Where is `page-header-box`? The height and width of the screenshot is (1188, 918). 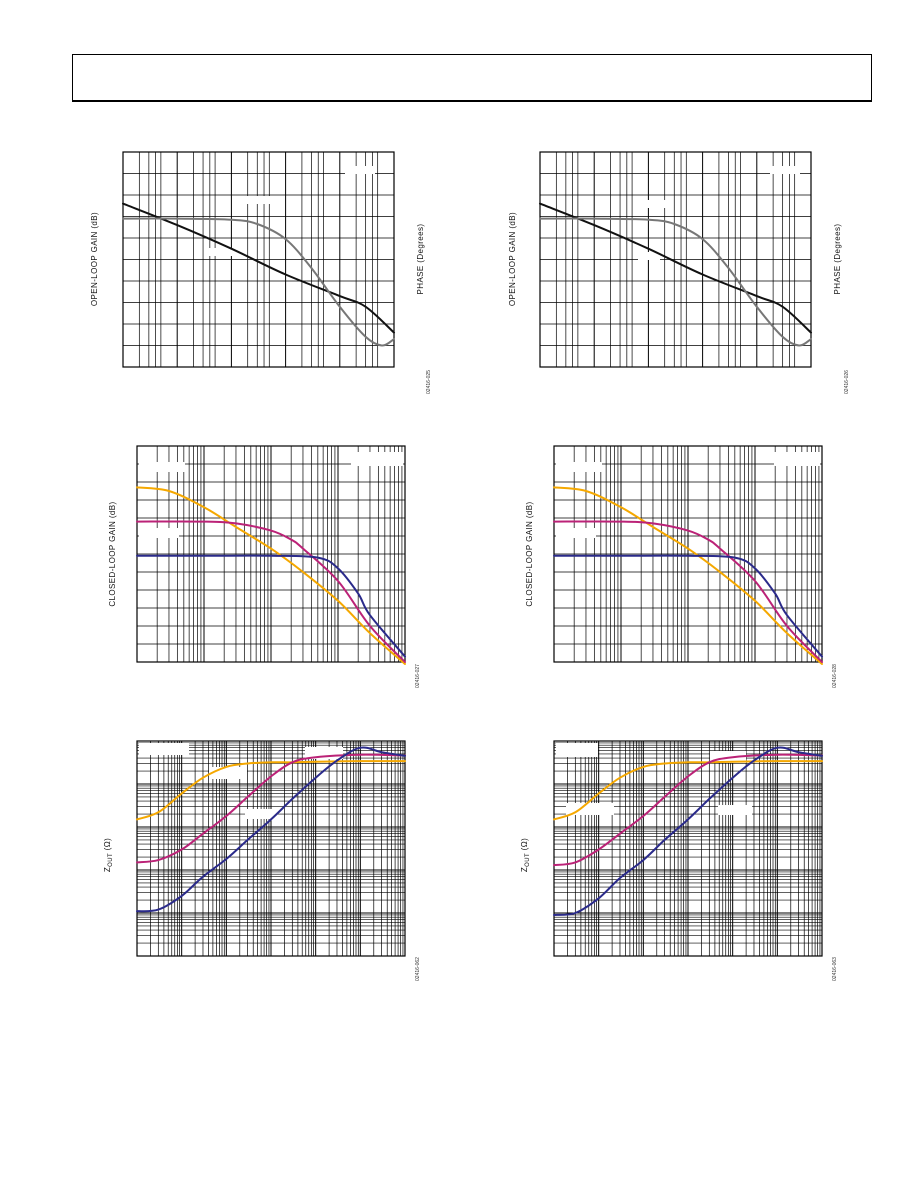
page-header-box is located at coordinates (472, 78).